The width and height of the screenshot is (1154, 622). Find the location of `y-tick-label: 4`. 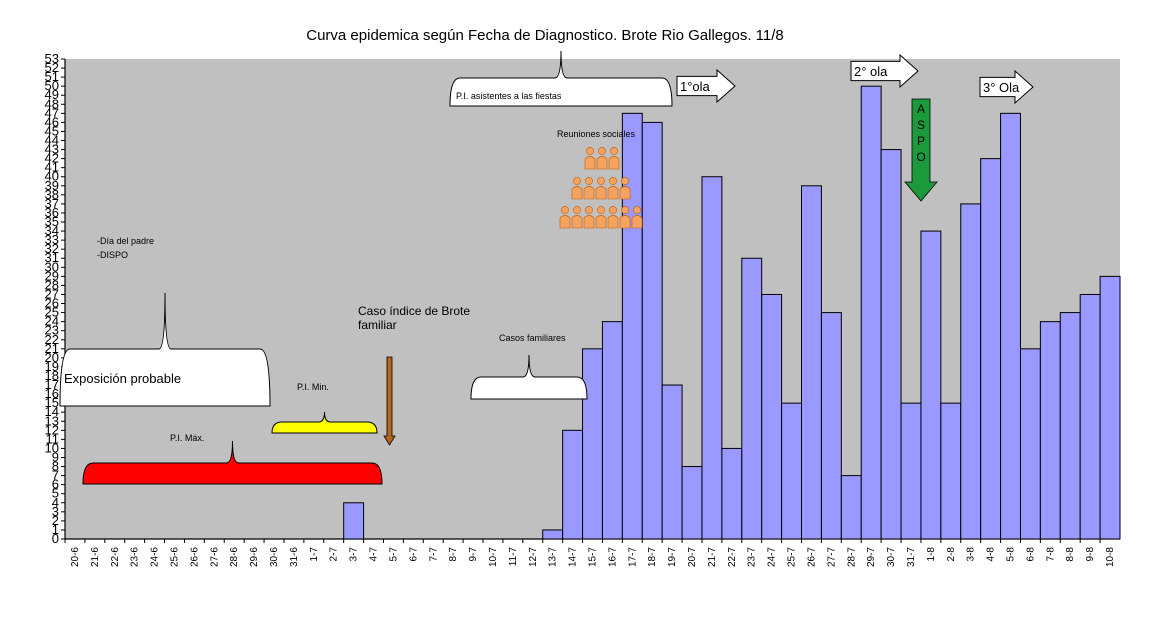

y-tick-label: 4 is located at coordinates (55, 502).